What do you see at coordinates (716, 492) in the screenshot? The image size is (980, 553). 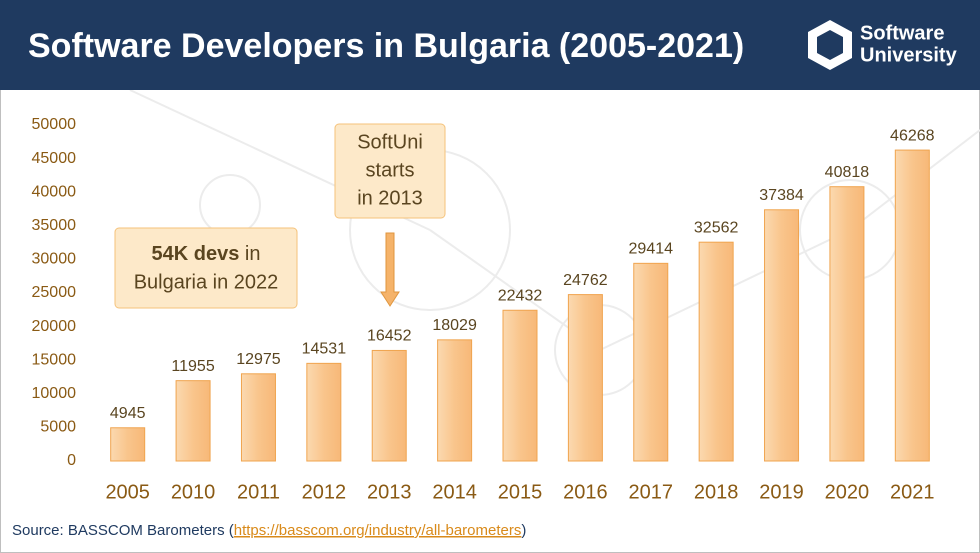 I see `x-tick-label: 2018` at bounding box center [716, 492].